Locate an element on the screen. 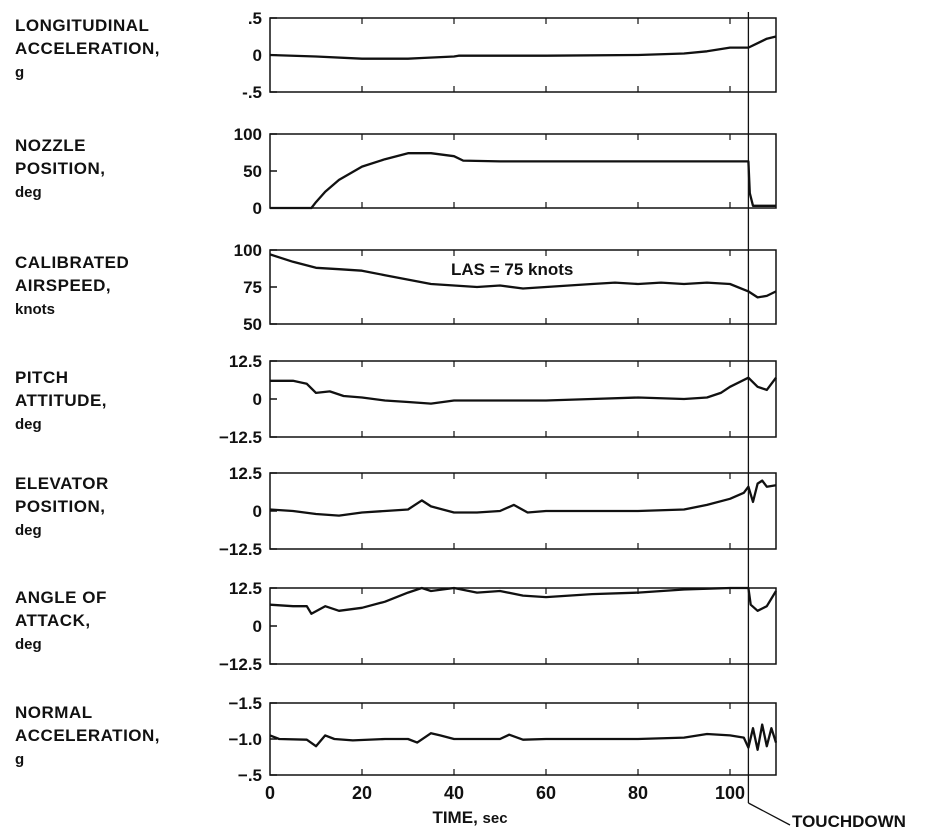 This screenshot has width=944, height=832. panel-label-line: LONGITUDINAL is located at coordinates (82, 25).